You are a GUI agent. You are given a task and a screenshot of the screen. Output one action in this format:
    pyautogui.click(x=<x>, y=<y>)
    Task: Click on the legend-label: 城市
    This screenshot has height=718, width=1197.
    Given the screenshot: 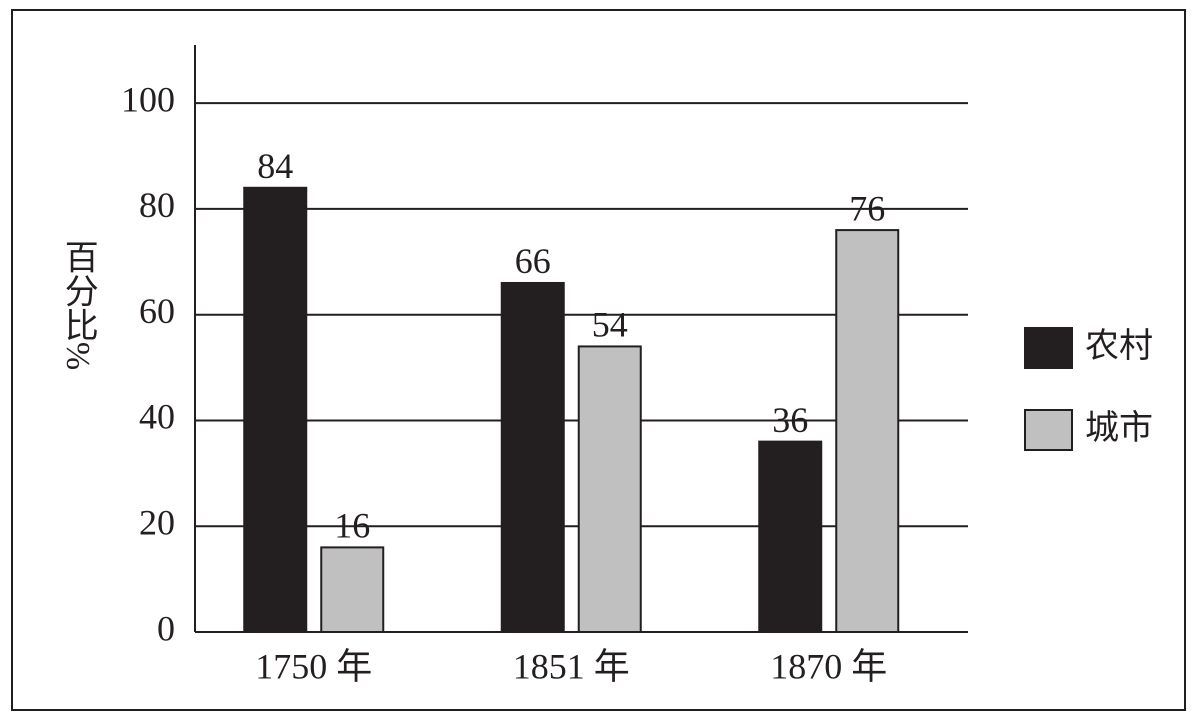 What is the action you would take?
    pyautogui.click(x=1119, y=428)
    